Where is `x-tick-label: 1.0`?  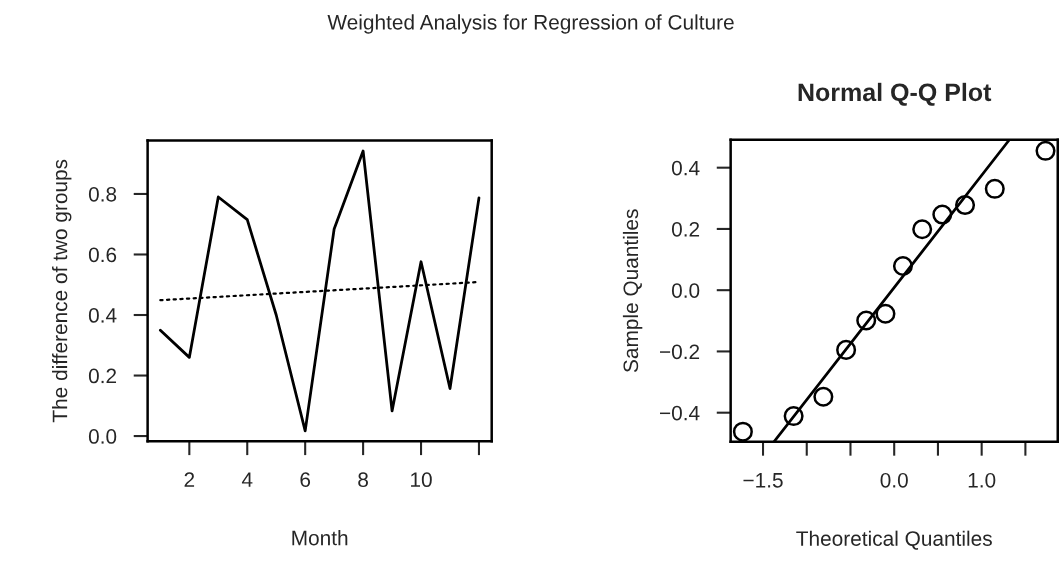
x-tick-label: 1.0 is located at coordinates (982, 480).